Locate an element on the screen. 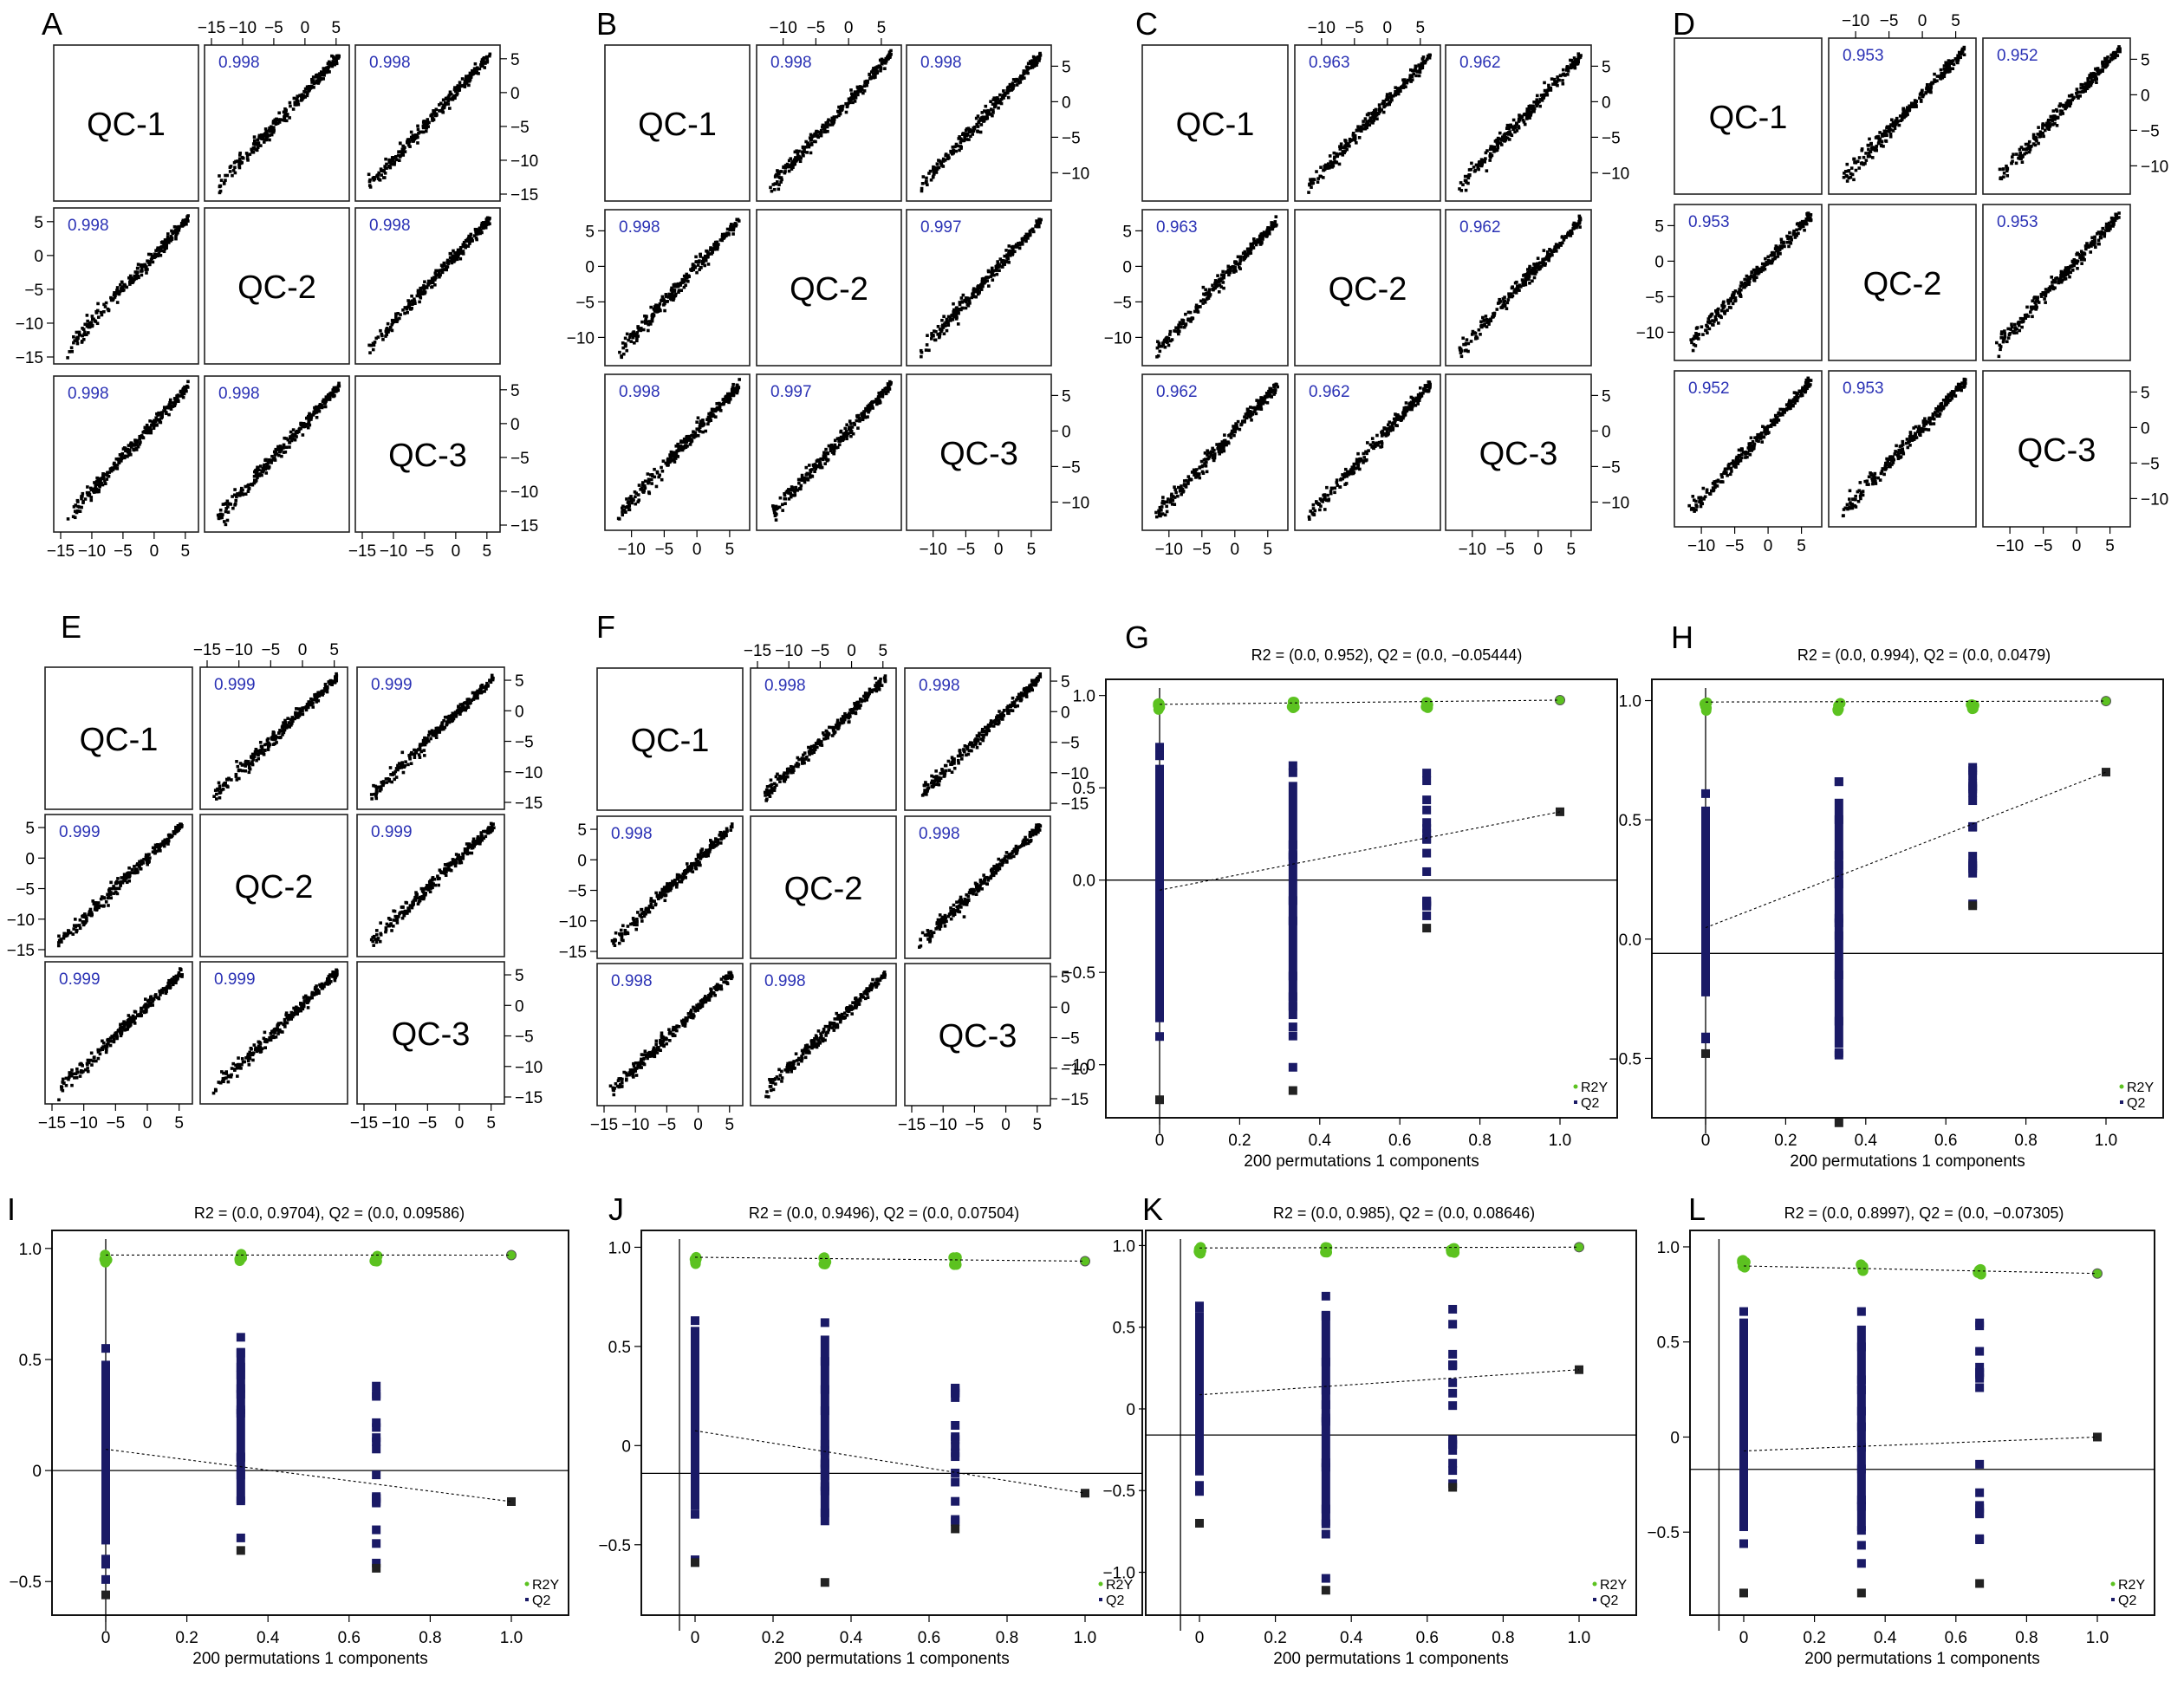  tick-label: 5 is located at coordinates (1268, 550).